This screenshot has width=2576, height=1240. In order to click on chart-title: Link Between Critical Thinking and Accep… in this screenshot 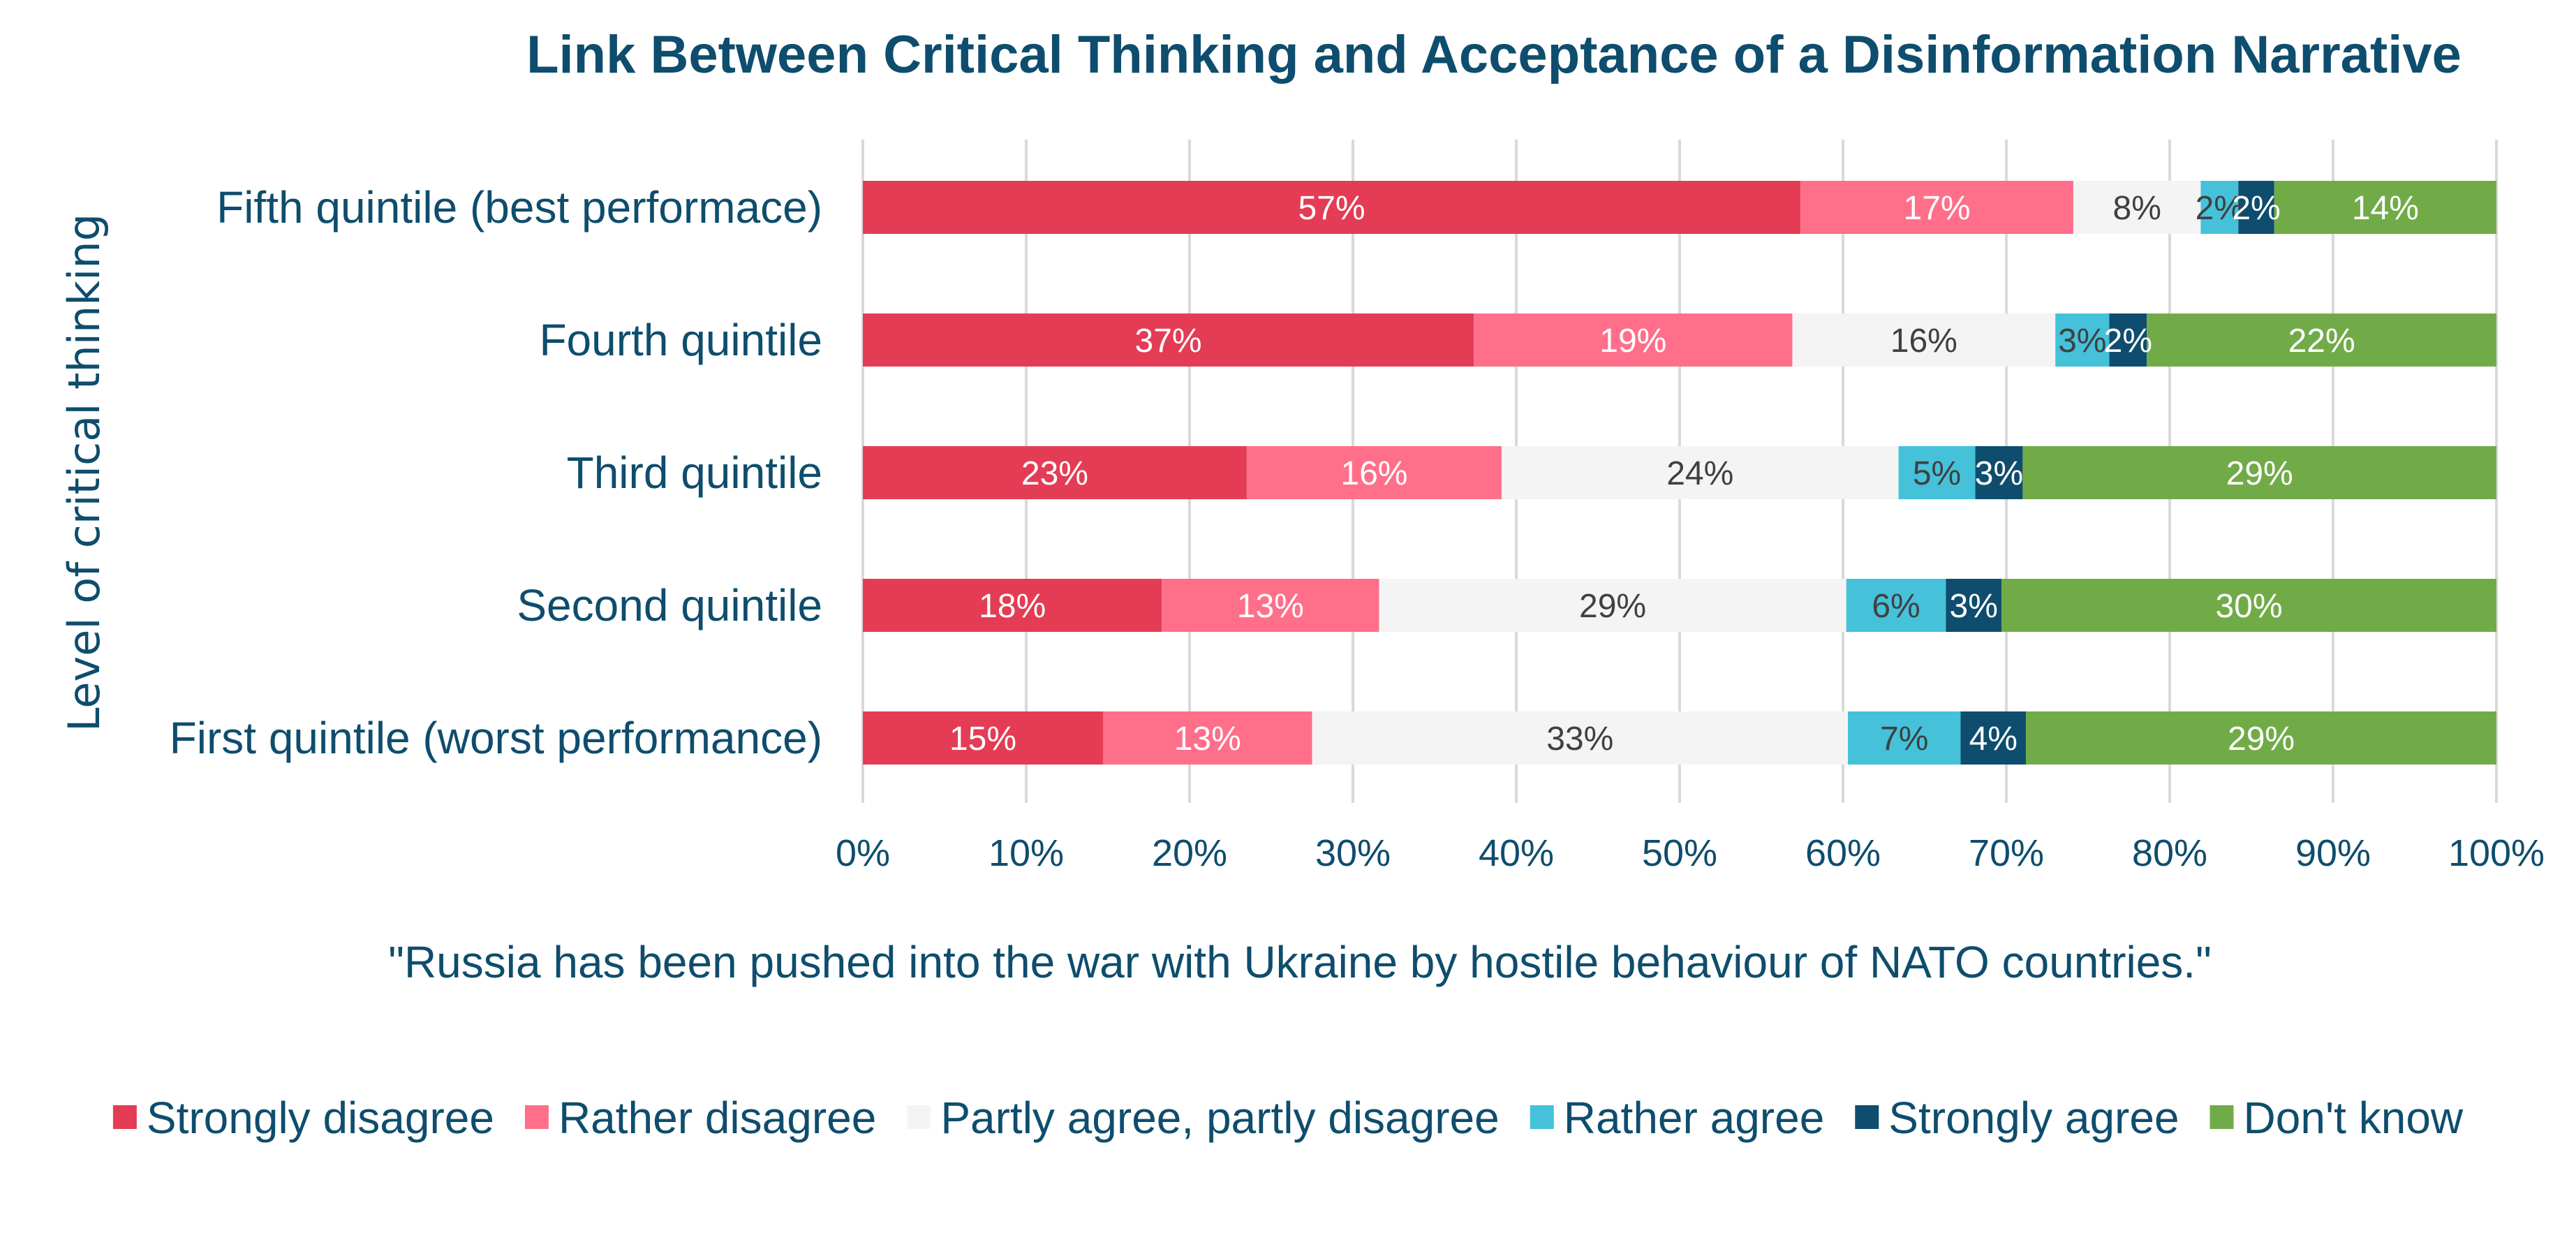, I will do `click(1494, 54)`.